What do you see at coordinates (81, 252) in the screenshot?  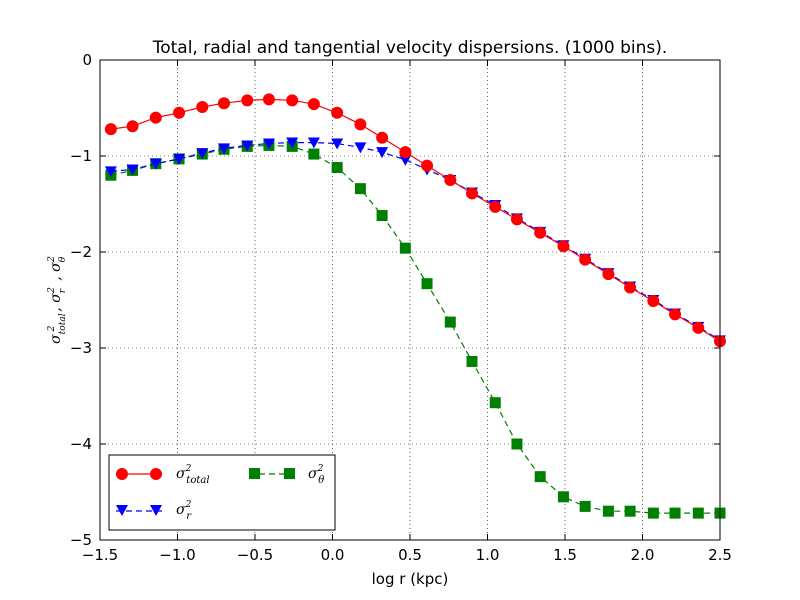 I see `y-tick-label: −2` at bounding box center [81, 252].